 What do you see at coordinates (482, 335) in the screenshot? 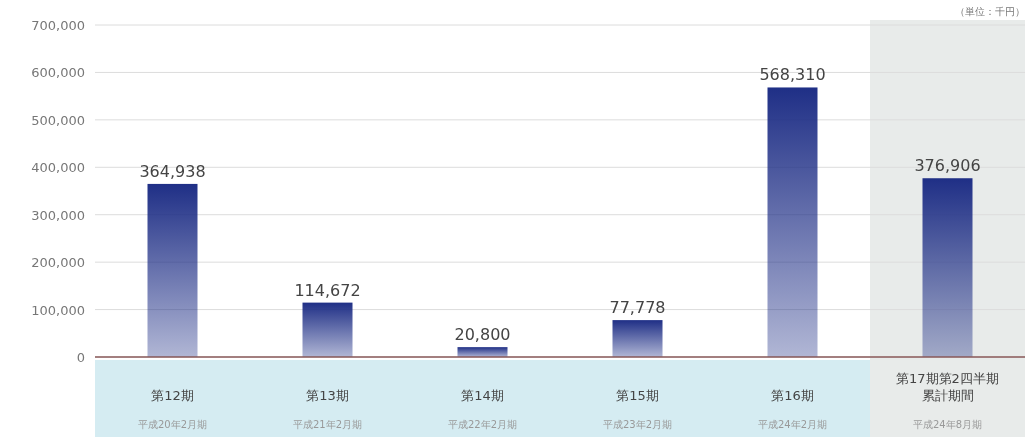
I see `data-label: 20,800` at bounding box center [482, 335].